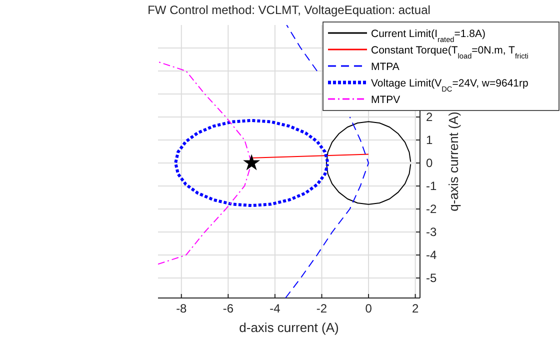  I want to click on x-axis-title: d-axis current (A), so click(289, 327).